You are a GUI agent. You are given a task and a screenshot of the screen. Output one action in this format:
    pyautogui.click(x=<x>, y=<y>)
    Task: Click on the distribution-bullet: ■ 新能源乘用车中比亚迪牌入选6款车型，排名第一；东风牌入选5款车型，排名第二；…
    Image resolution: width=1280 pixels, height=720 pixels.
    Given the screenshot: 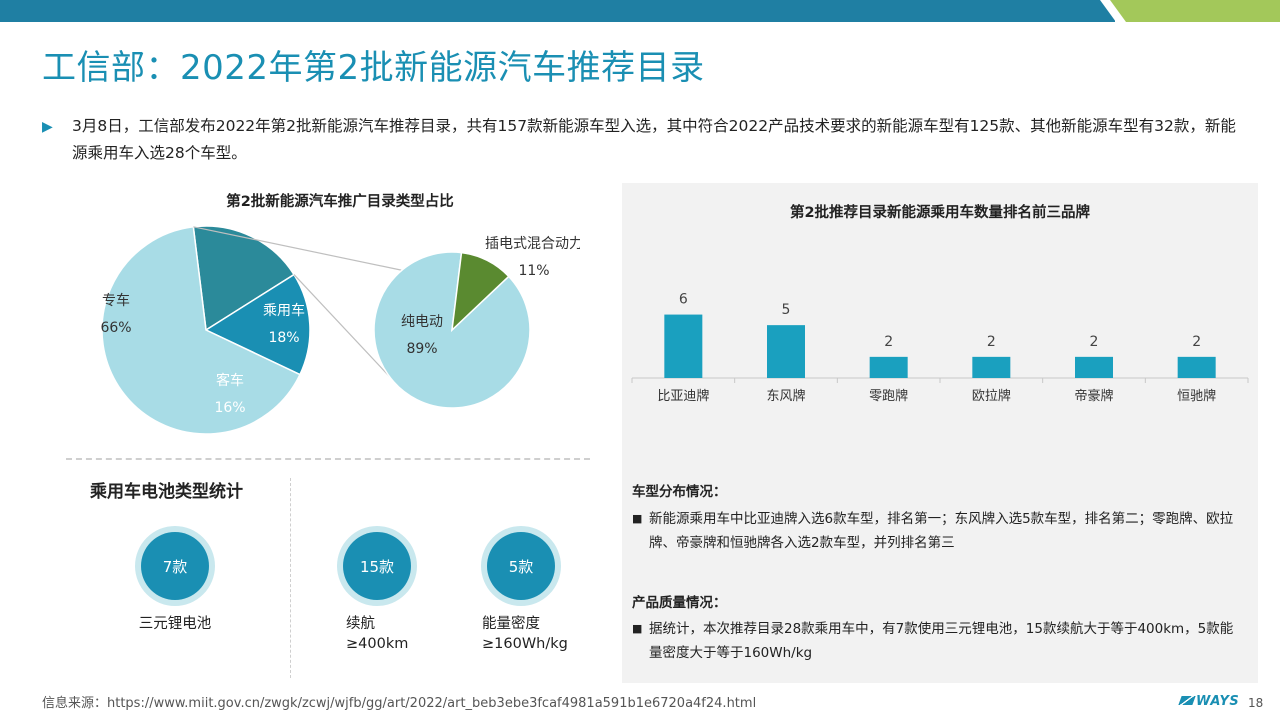 What is the action you would take?
    pyautogui.click(x=938, y=531)
    